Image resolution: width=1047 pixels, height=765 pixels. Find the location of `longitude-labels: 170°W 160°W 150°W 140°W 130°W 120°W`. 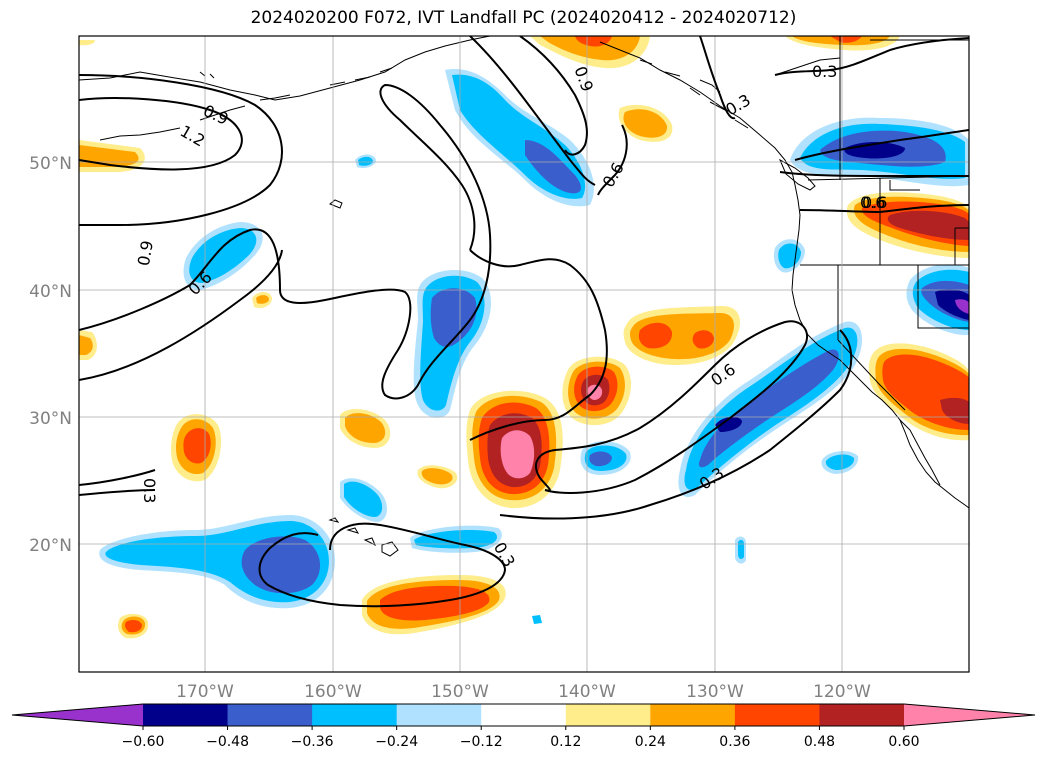

longitude-labels: 170°W 160°W 150°W 140°W 130°W 120°W is located at coordinates (523, 692).